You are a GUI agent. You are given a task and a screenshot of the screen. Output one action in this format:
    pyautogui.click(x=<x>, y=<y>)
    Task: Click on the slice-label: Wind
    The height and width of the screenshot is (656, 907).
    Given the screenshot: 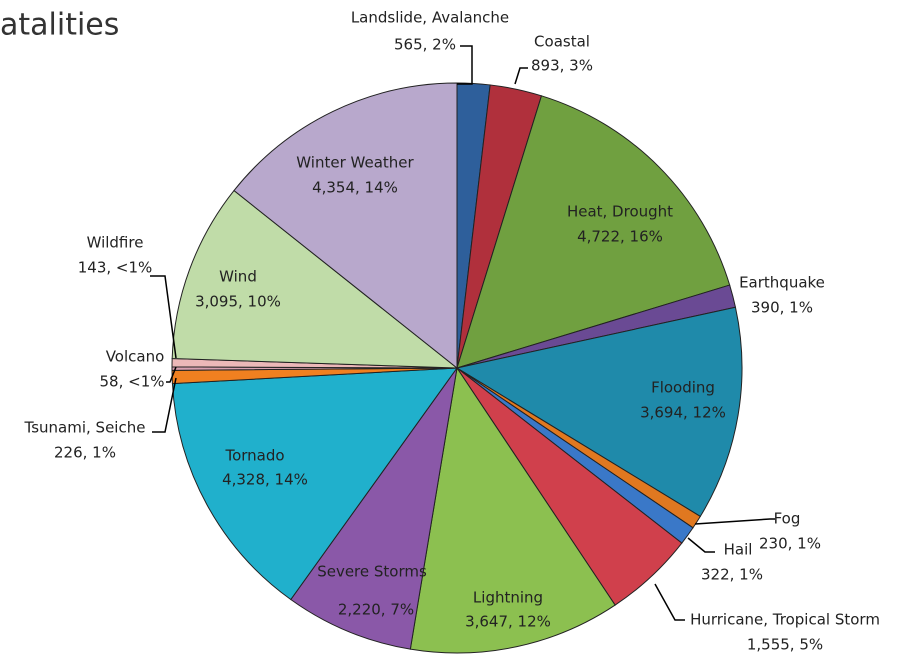 What is the action you would take?
    pyautogui.click(x=238, y=277)
    